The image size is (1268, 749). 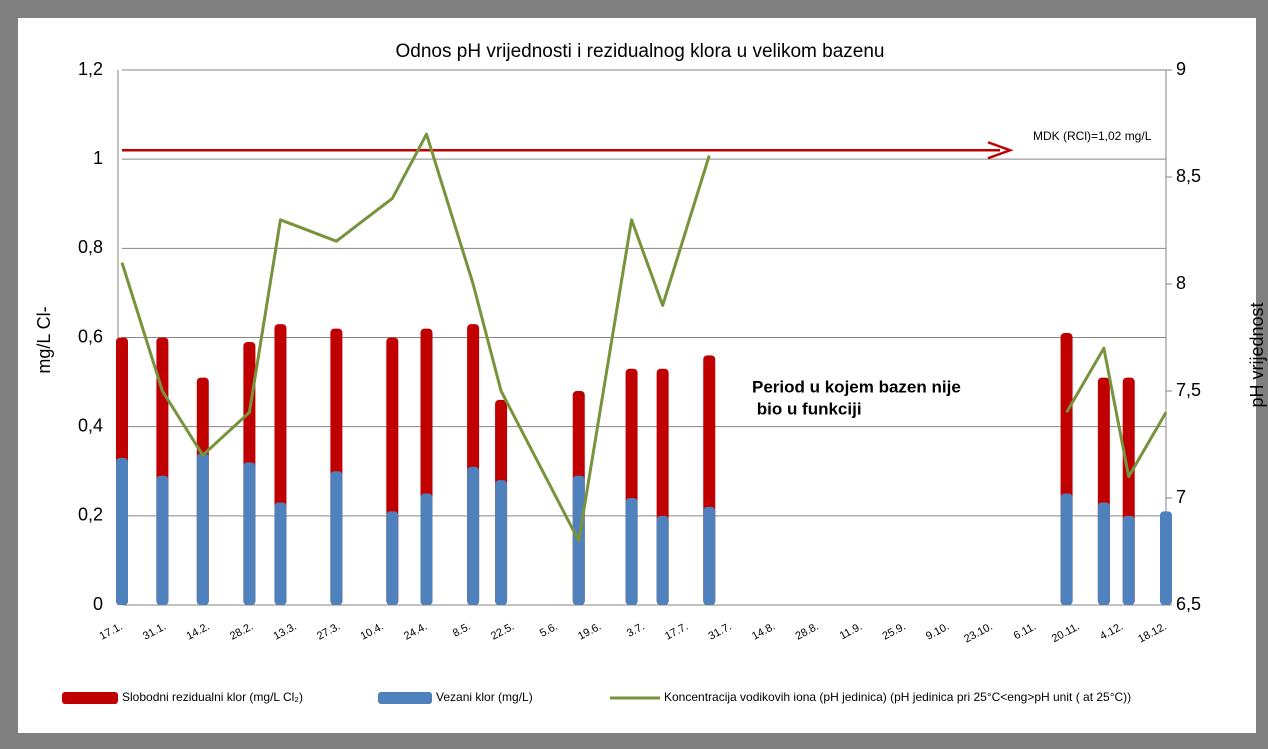 What do you see at coordinates (484, 697) in the screenshot?
I see `legend-label: Vezani klor (mg/L)` at bounding box center [484, 697].